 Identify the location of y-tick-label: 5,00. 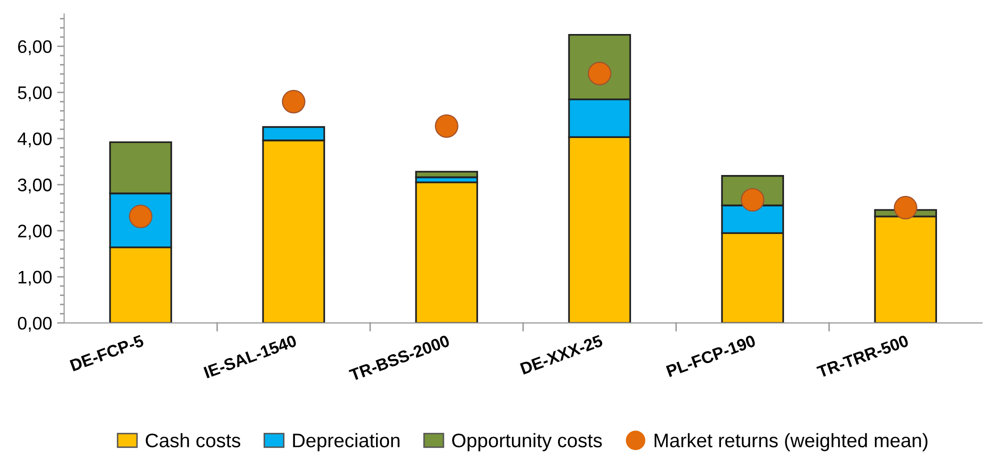
(35, 94).